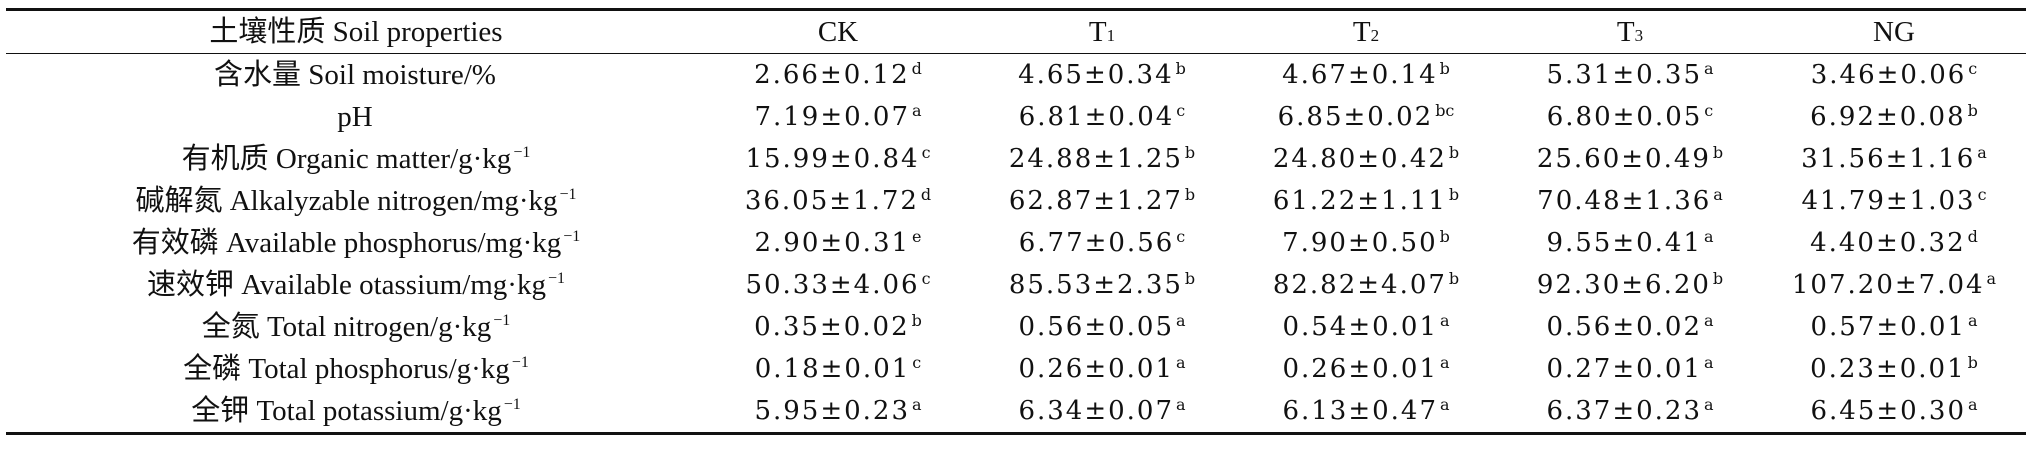 This screenshot has width=2032, height=464. I want to click on cell-t2: 4.67±0.14 b, so click(1366, 74).